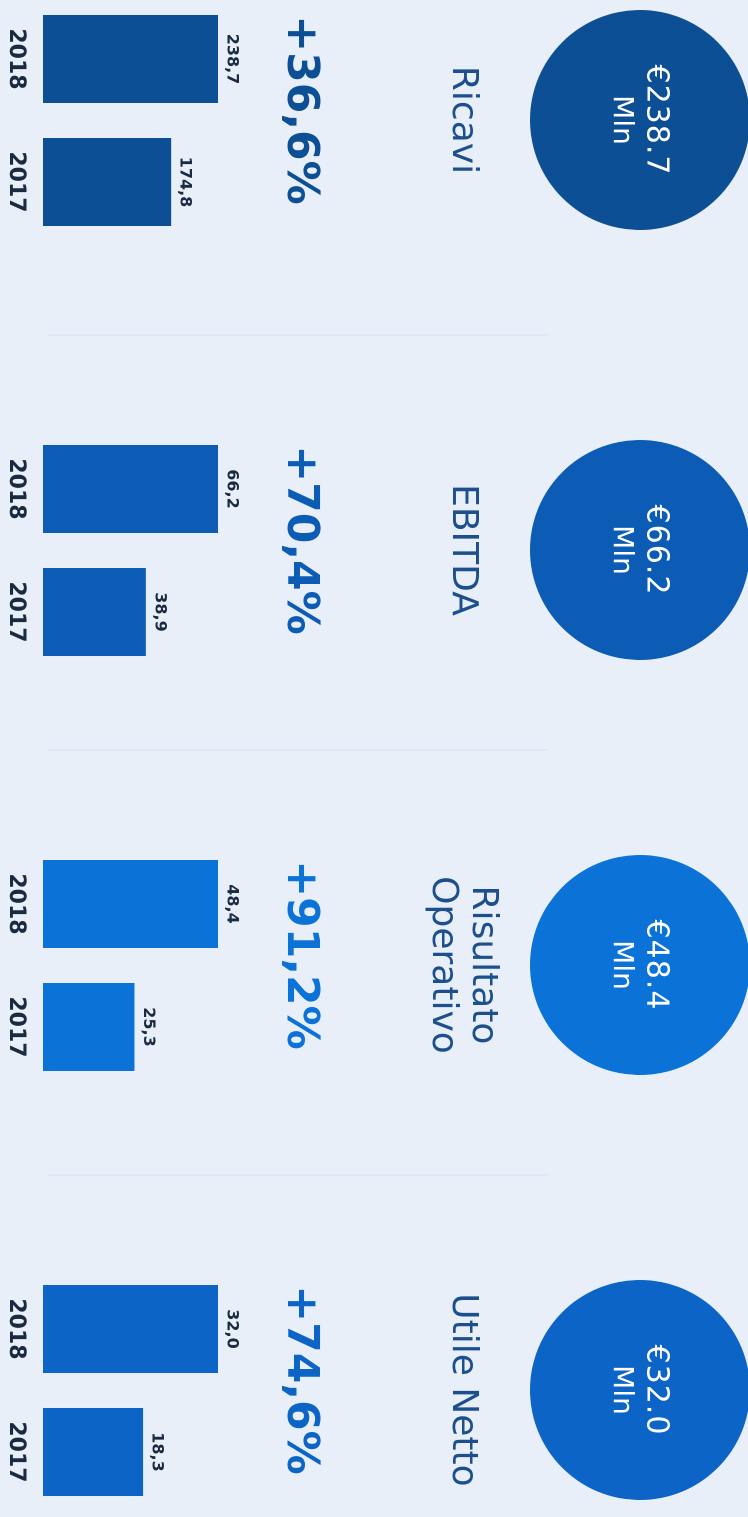  What do you see at coordinates (233, 488) in the screenshot?
I see `bar-label: 66,2` at bounding box center [233, 488].